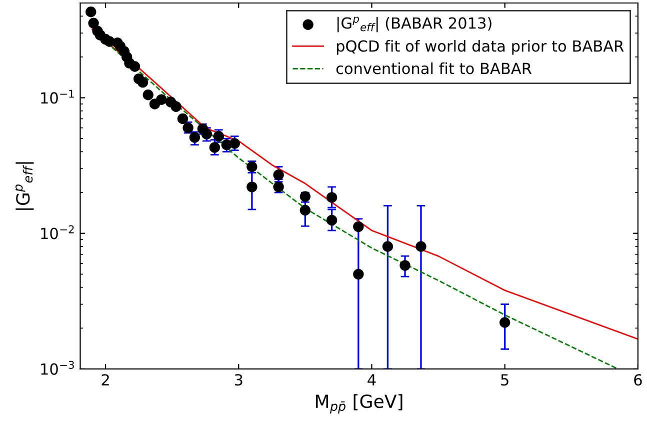 This screenshot has height=428, width=647. What do you see at coordinates (434, 68) in the screenshot?
I see `legend-label: conventional fit to BABAR` at bounding box center [434, 68].